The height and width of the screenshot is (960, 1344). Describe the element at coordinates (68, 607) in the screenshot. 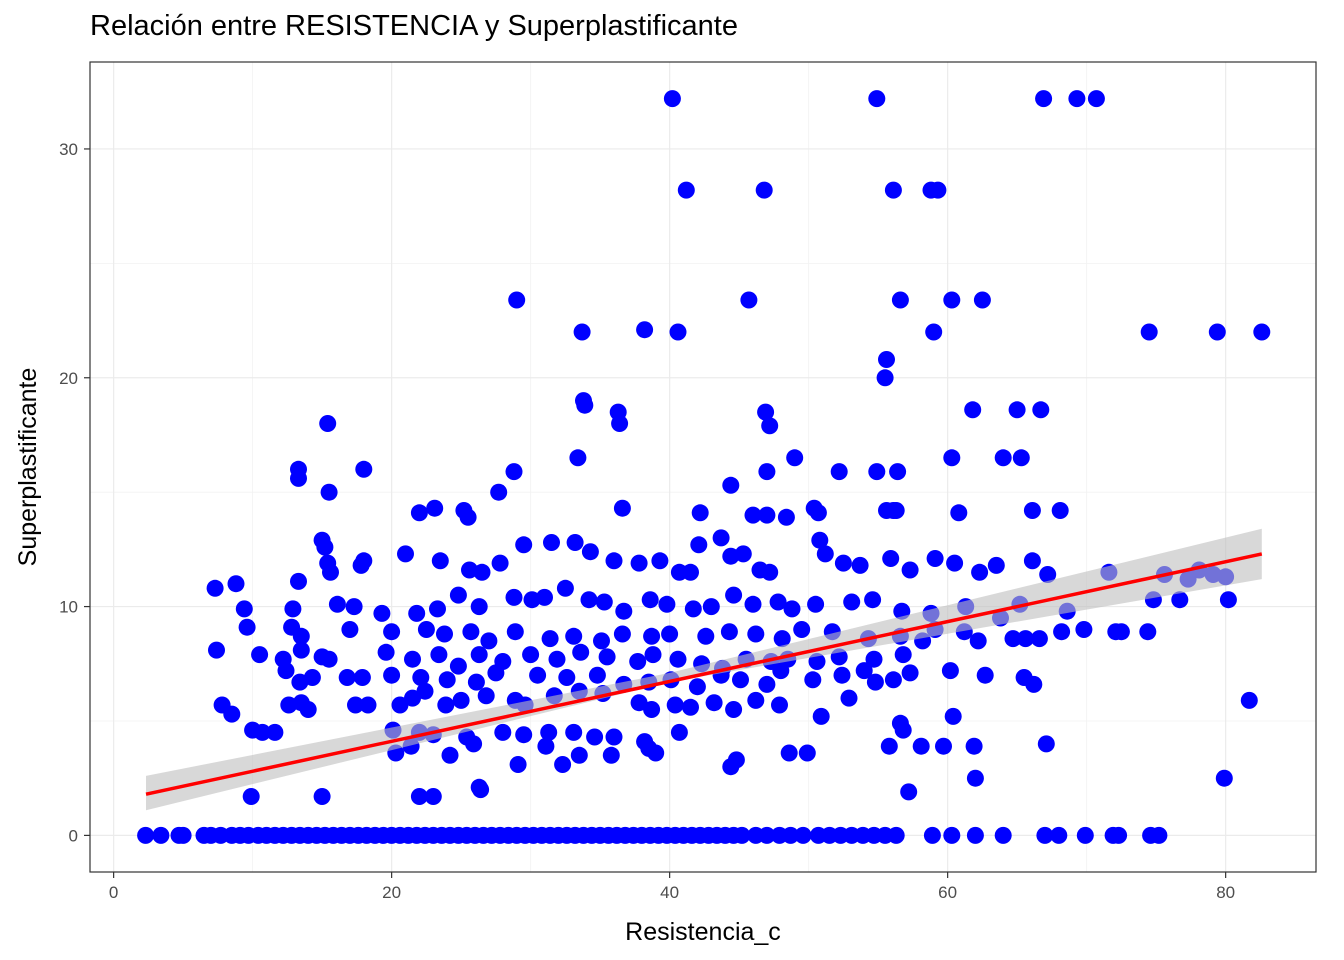

I see `y-tick-label: 10` at that location.